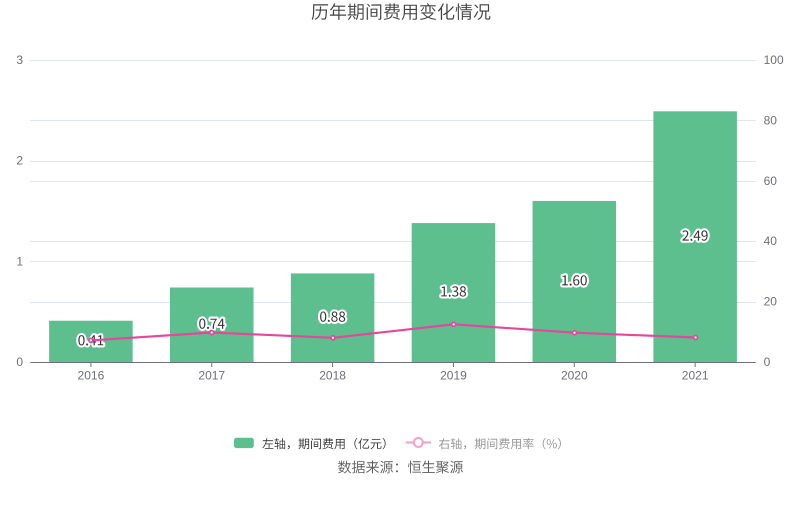  What do you see at coordinates (19, 261) in the screenshot?
I see `svg-text: 1` at bounding box center [19, 261].